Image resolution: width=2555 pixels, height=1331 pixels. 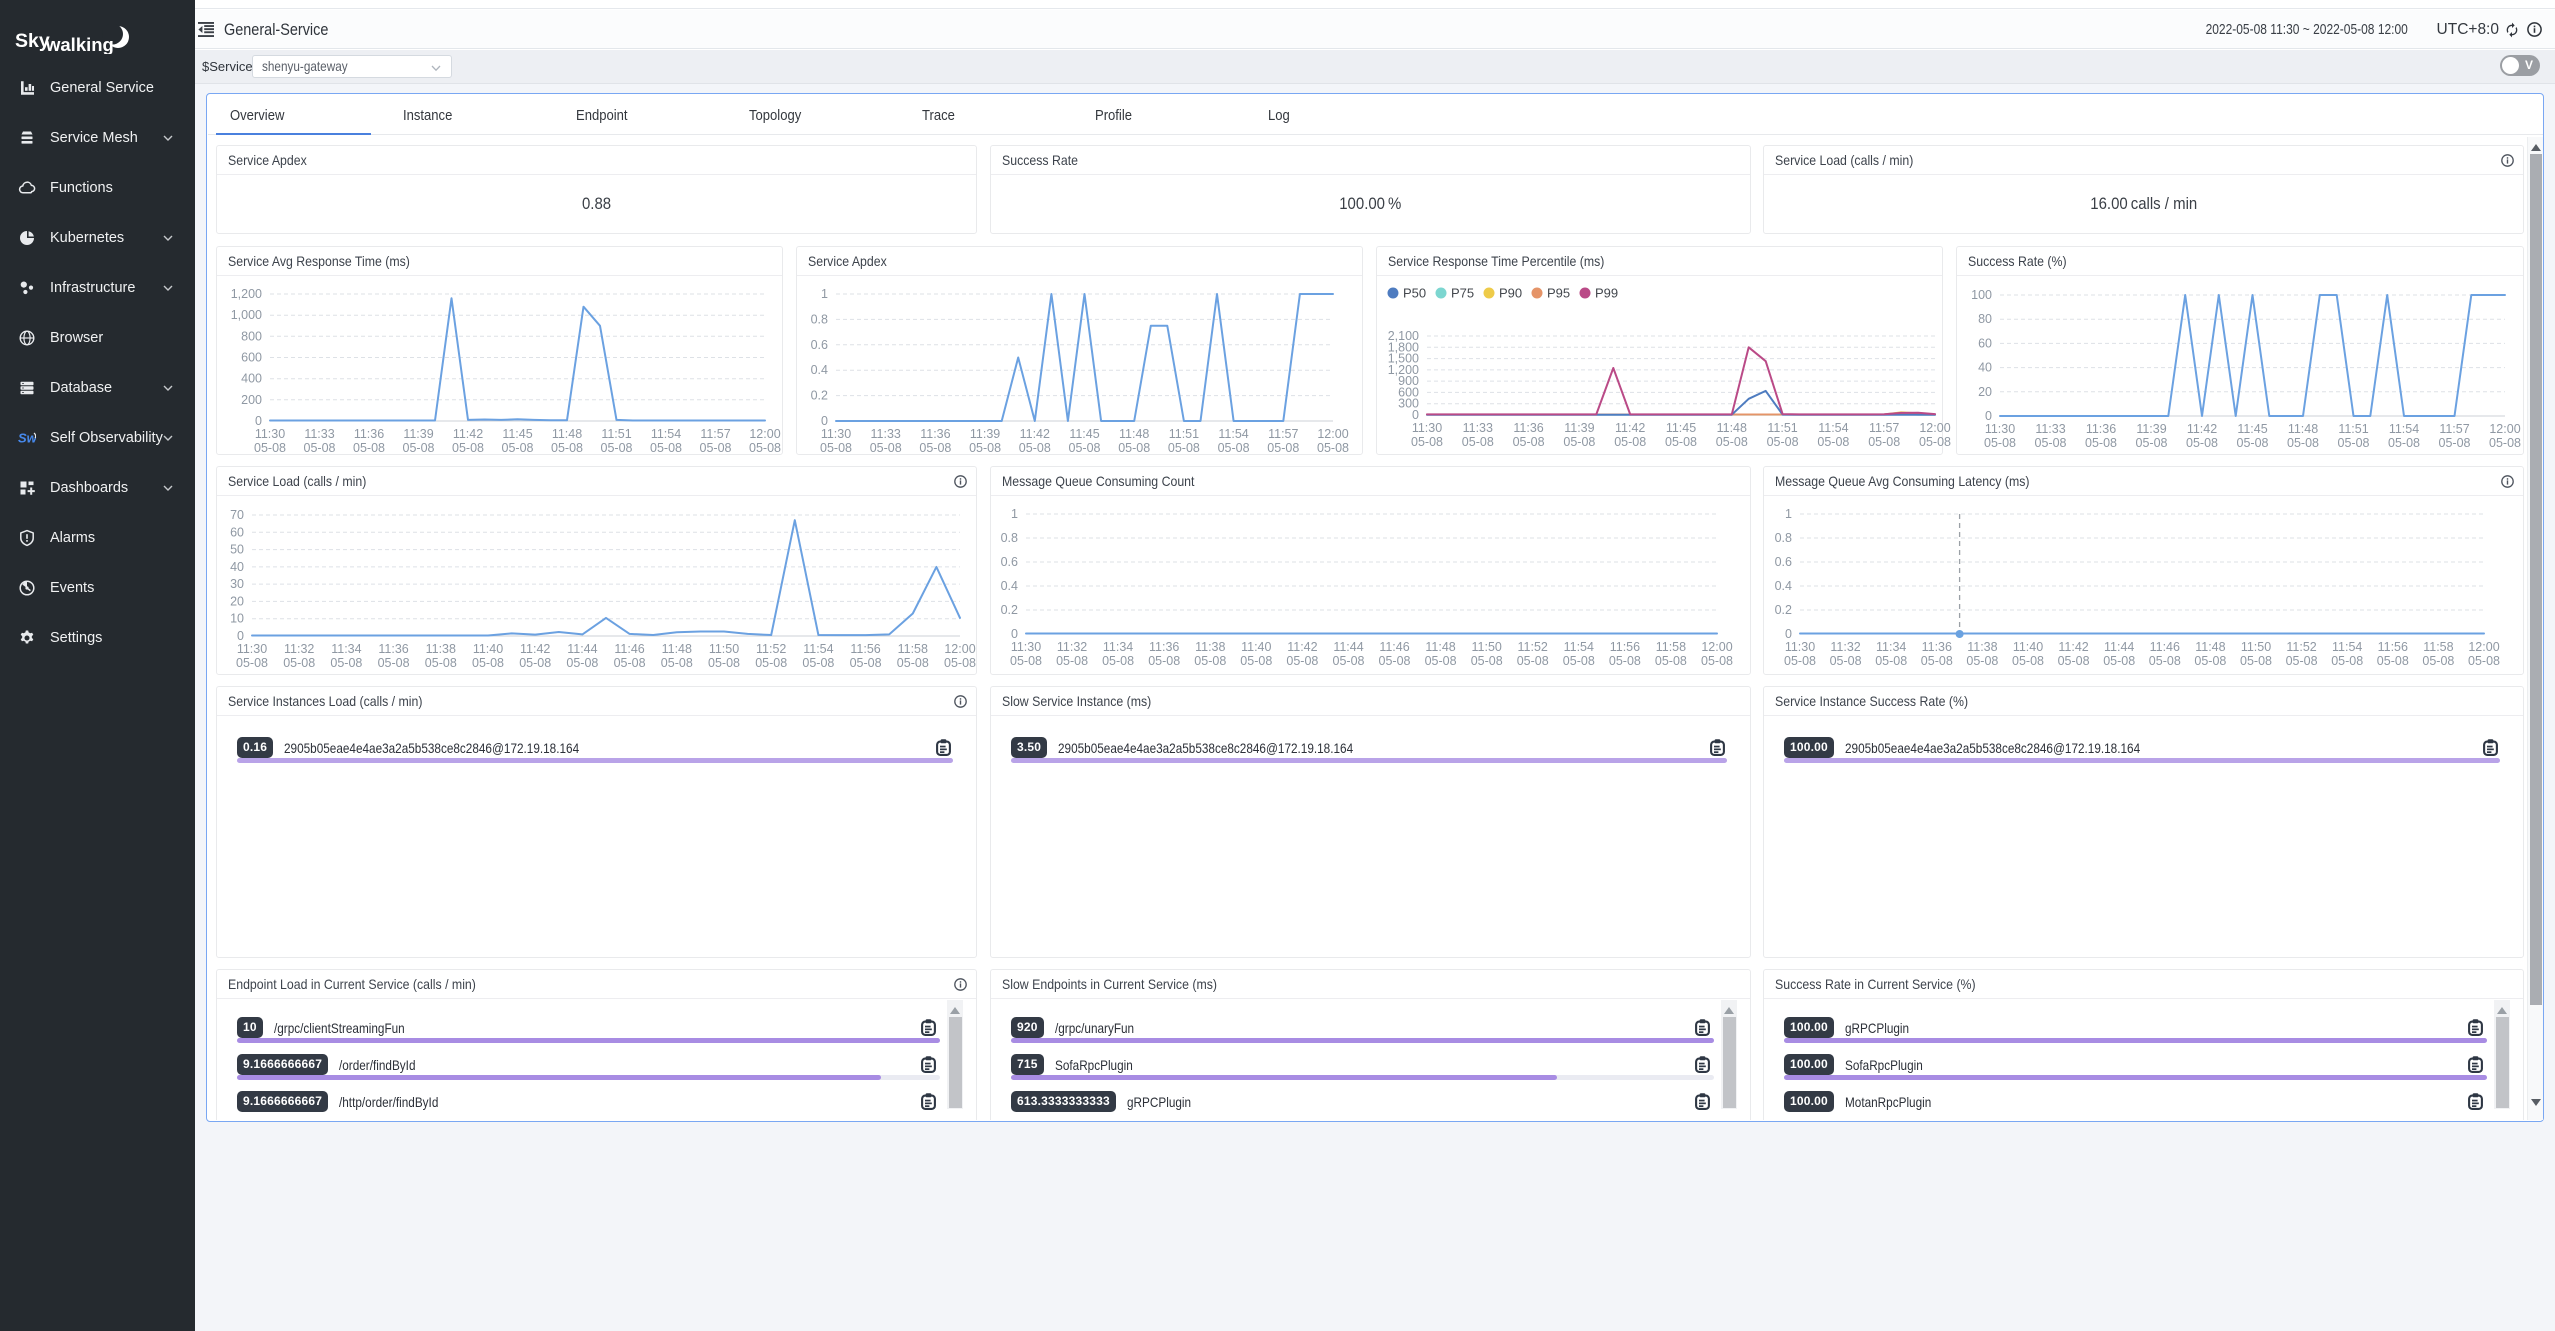 What do you see at coordinates (1414, 293) in the screenshot?
I see `svg-text: P50` at bounding box center [1414, 293].